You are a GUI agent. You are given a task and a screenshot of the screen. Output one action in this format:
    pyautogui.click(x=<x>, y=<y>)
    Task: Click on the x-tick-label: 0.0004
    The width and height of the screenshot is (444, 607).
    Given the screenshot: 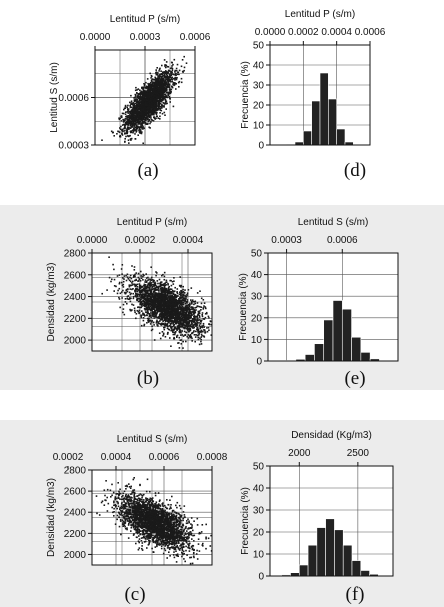 What is the action you would take?
    pyautogui.click(x=336, y=32)
    